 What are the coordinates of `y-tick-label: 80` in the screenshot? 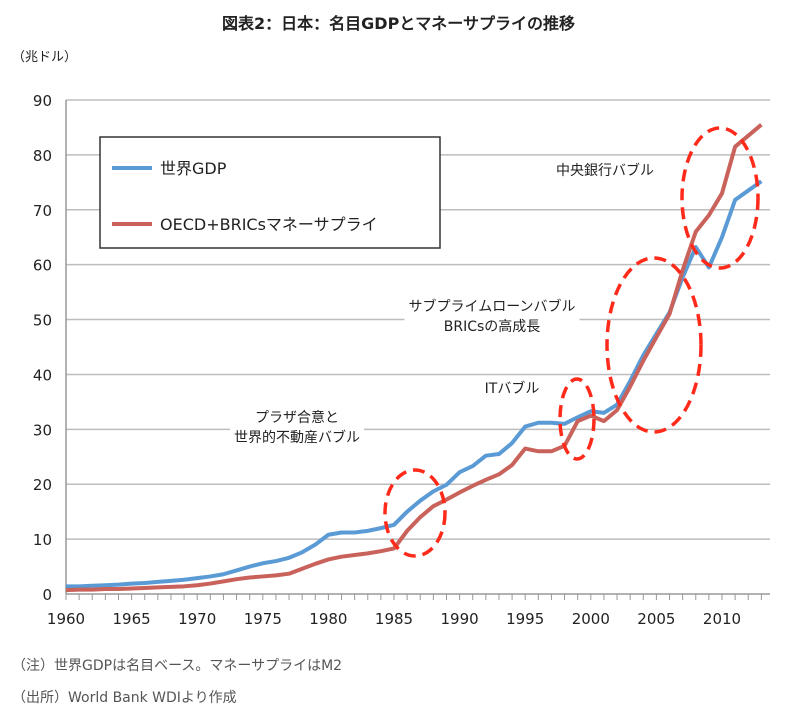 It's located at (42, 156).